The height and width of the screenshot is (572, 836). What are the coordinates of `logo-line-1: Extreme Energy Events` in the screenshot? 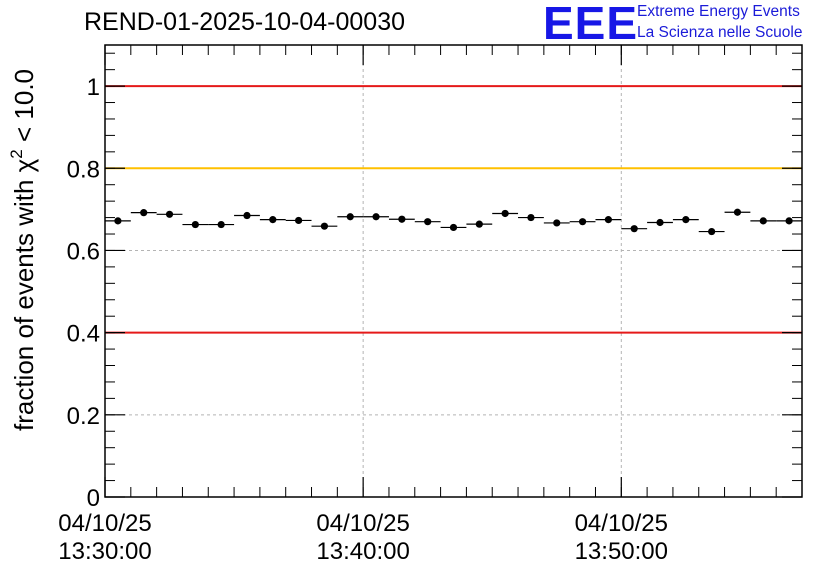 It's located at (718, 11).